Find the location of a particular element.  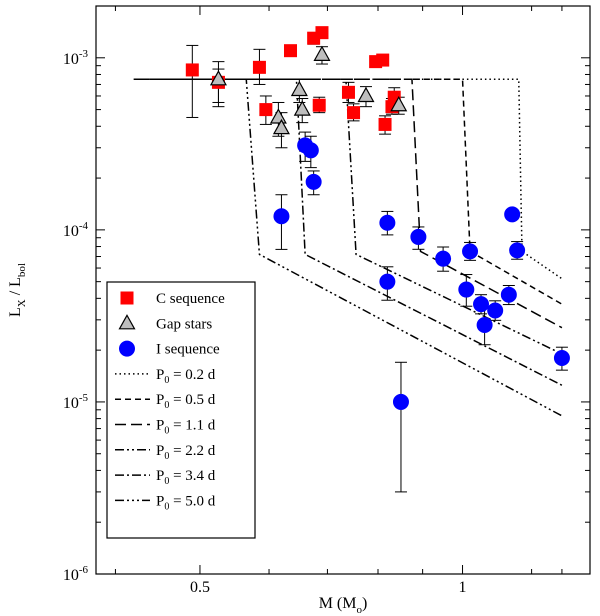

legend-label-post: = 0.5 d is located at coordinates (192, 400).